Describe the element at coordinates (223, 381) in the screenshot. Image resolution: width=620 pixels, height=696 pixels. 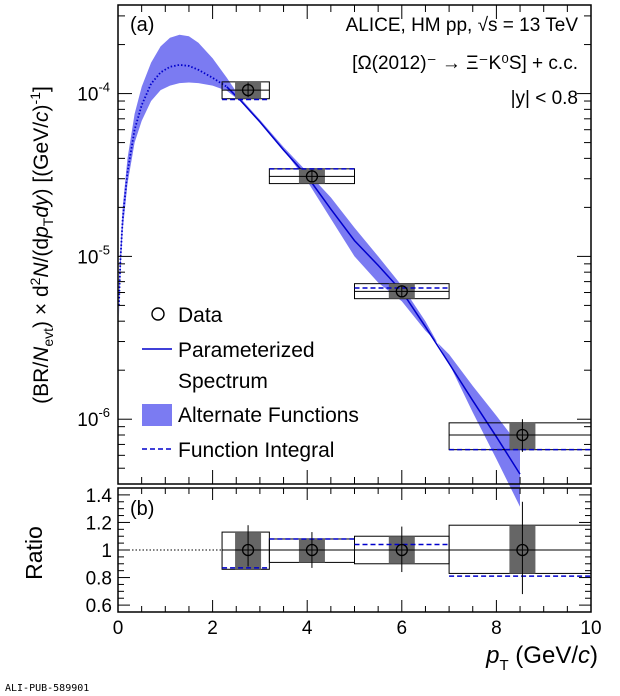
I see `legend-curve-label-2: Spectrum` at that location.